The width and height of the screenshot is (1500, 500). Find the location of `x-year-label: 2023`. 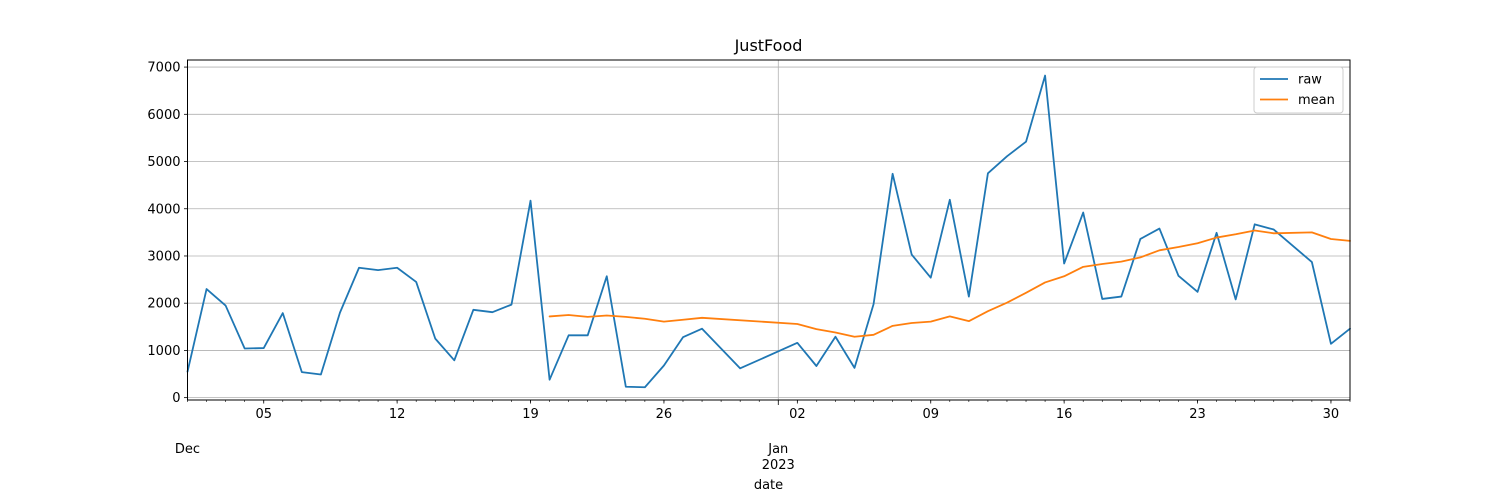

x-year-label: 2023 is located at coordinates (778, 465).